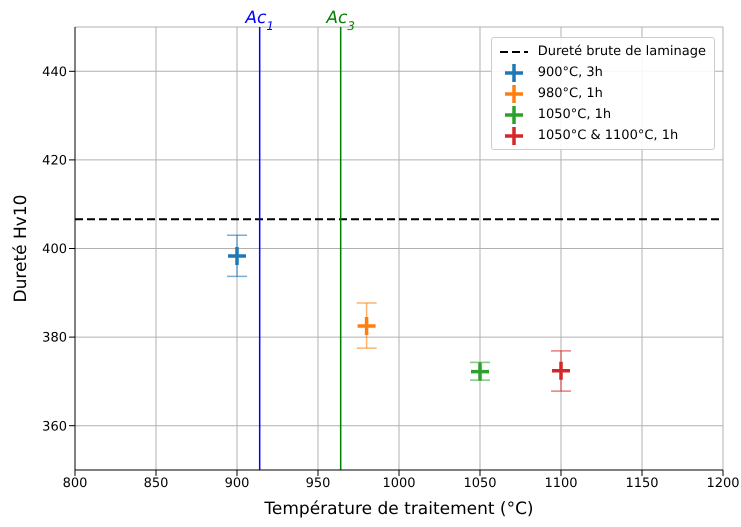 The width and height of the screenshot is (741, 527). What do you see at coordinates (399, 484) in the screenshot?
I see `x-tick-label: 1000` at bounding box center [399, 484].